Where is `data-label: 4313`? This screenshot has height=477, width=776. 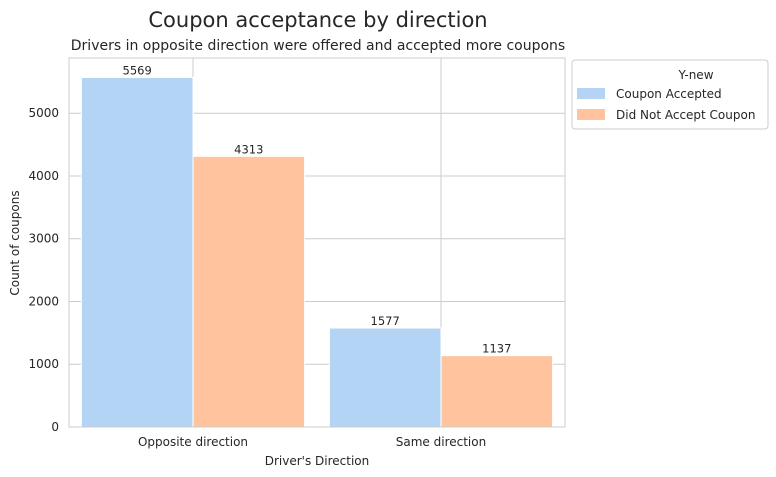
data-label: 4313 is located at coordinates (248, 149).